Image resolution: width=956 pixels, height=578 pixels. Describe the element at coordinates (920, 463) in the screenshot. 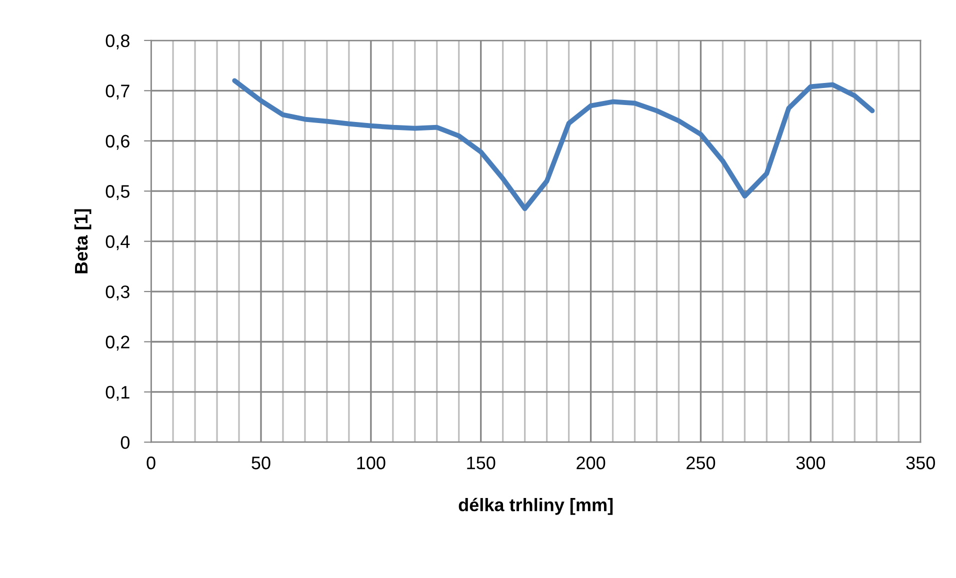

I see `x-tick-label: 350` at that location.